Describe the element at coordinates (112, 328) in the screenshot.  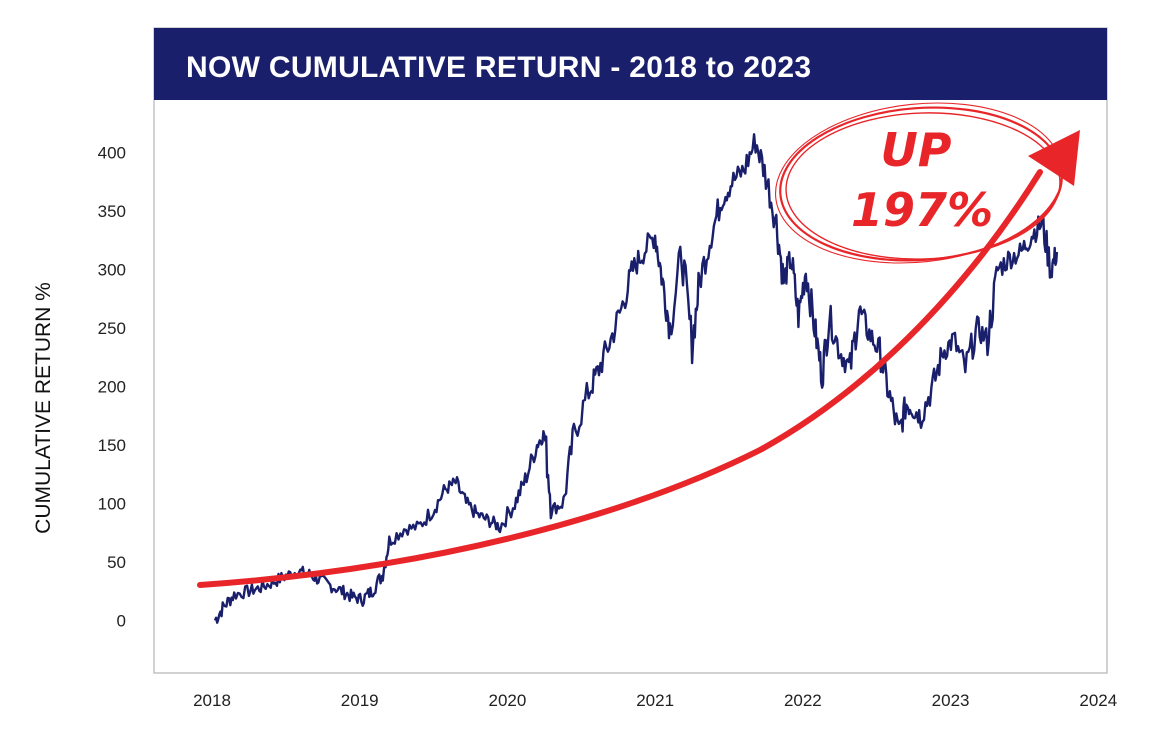
I see `y-tick-label: 250` at that location.